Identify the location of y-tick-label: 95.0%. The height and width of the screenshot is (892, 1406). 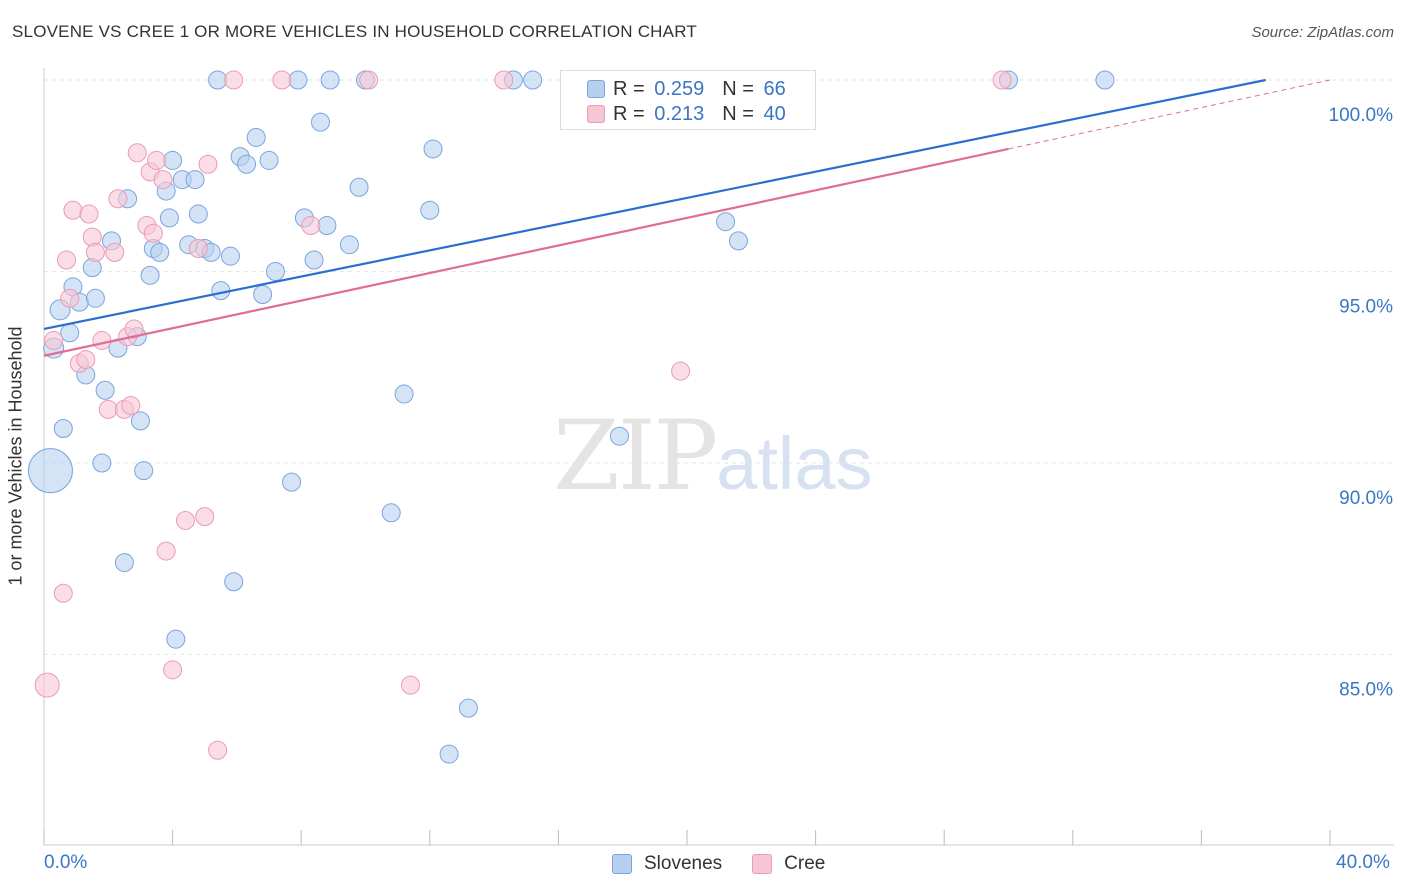
(1366, 307).